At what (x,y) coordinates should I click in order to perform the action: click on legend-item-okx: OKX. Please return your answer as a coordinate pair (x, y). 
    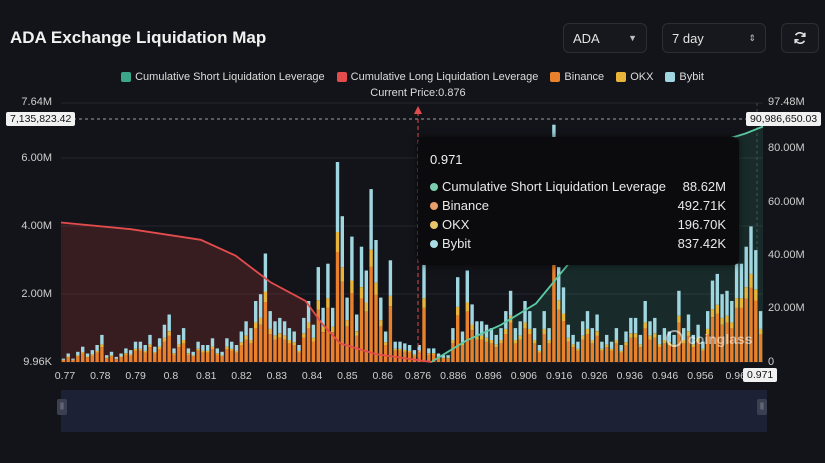
    Looking at the image, I should click on (634, 77).